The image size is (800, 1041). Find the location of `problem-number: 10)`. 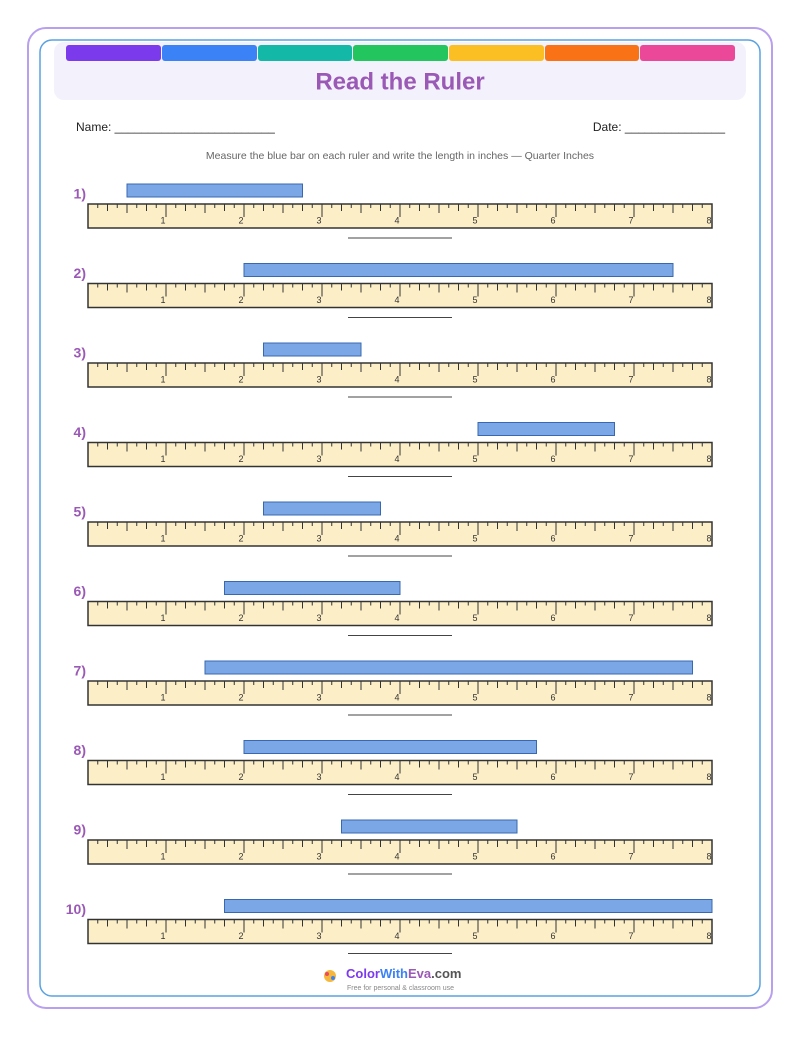

problem-number: 10) is located at coordinates (76, 909).